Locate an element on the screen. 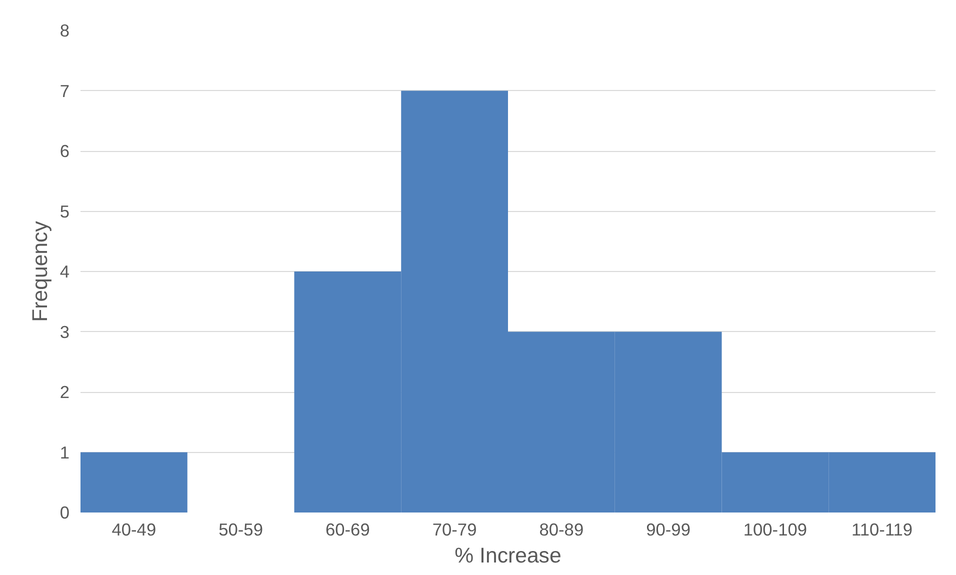  y-tick-label: 8 is located at coordinates (65, 30).